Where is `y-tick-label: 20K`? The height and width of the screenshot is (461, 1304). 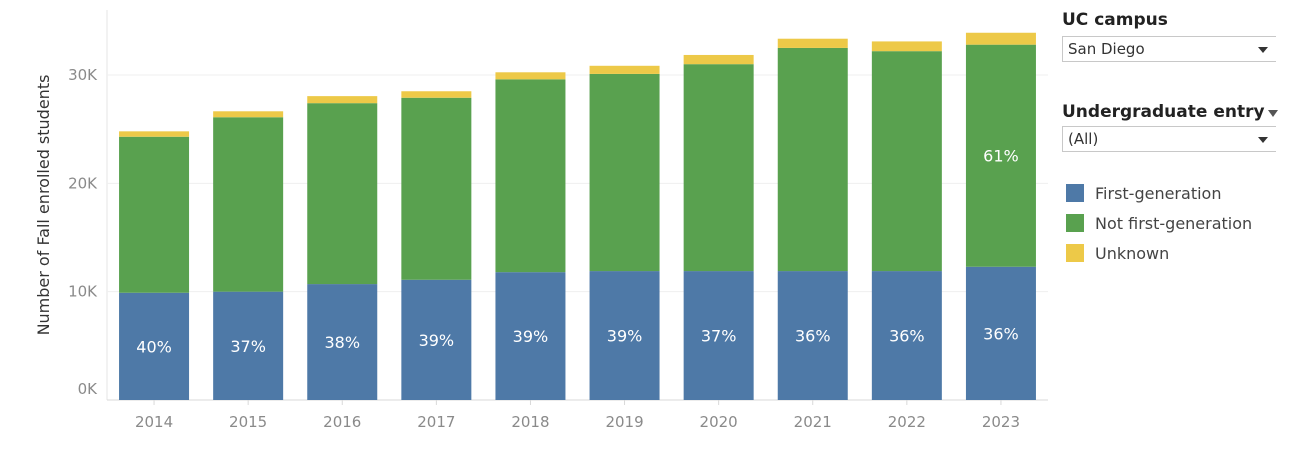 y-tick-label: 20K is located at coordinates (83, 183).